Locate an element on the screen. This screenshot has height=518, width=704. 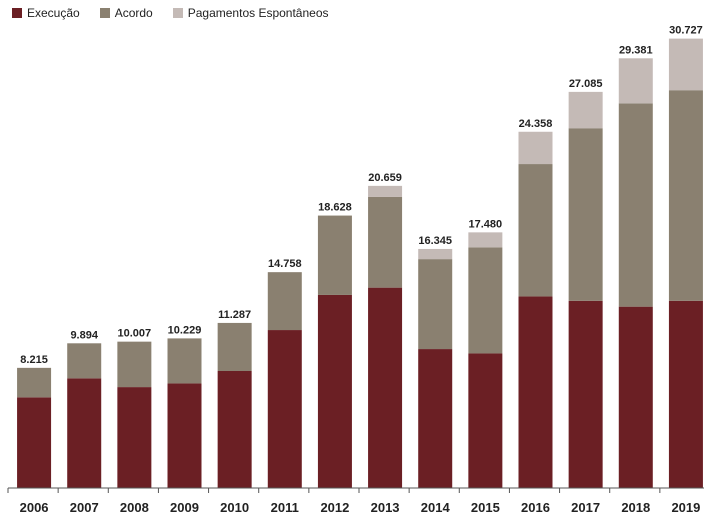
legend-item-execucao: Execução is located at coordinates (46, 13).